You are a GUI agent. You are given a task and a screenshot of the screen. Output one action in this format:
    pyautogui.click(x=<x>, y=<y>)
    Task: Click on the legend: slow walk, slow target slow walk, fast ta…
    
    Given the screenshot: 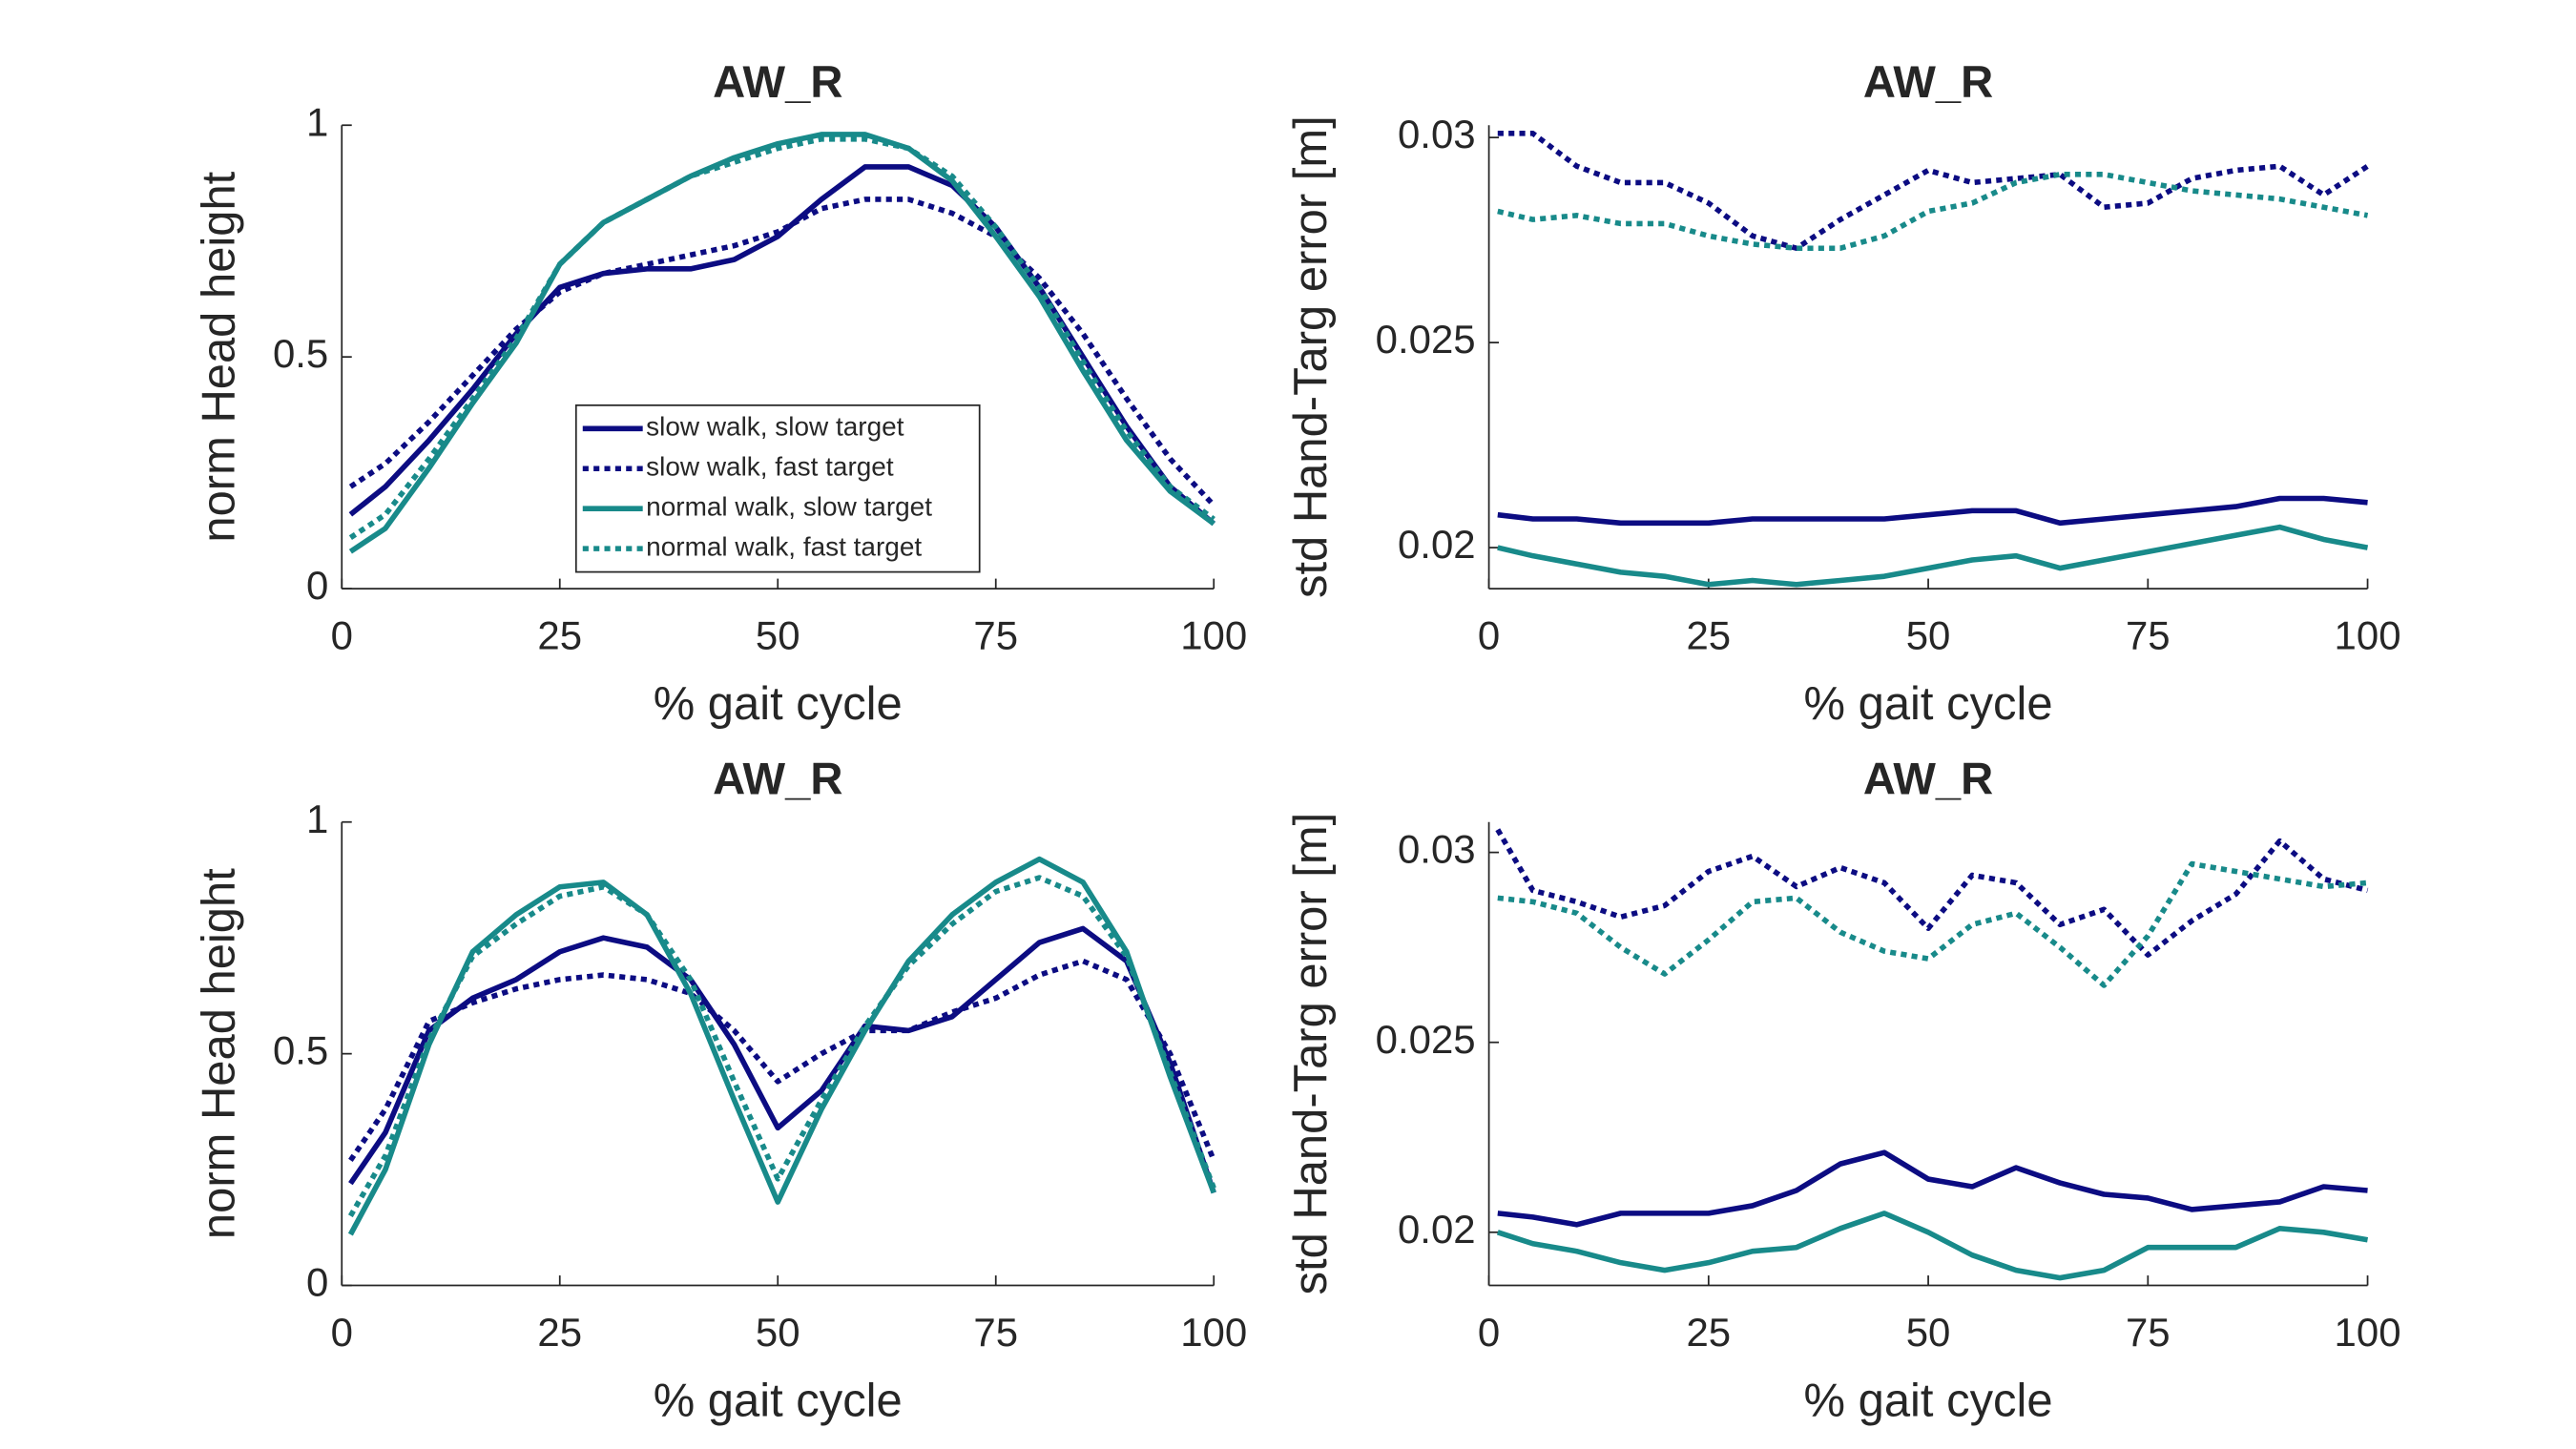 What is the action you would take?
    pyautogui.click(x=777, y=488)
    